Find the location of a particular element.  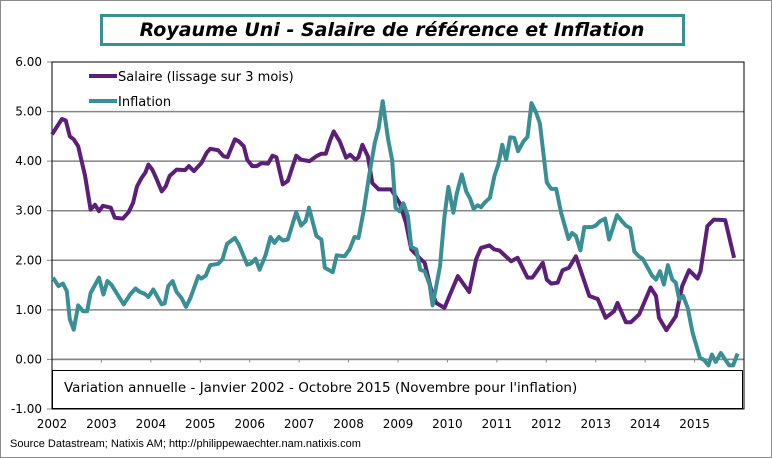

x-tick-label: 2013 is located at coordinates (595, 424).